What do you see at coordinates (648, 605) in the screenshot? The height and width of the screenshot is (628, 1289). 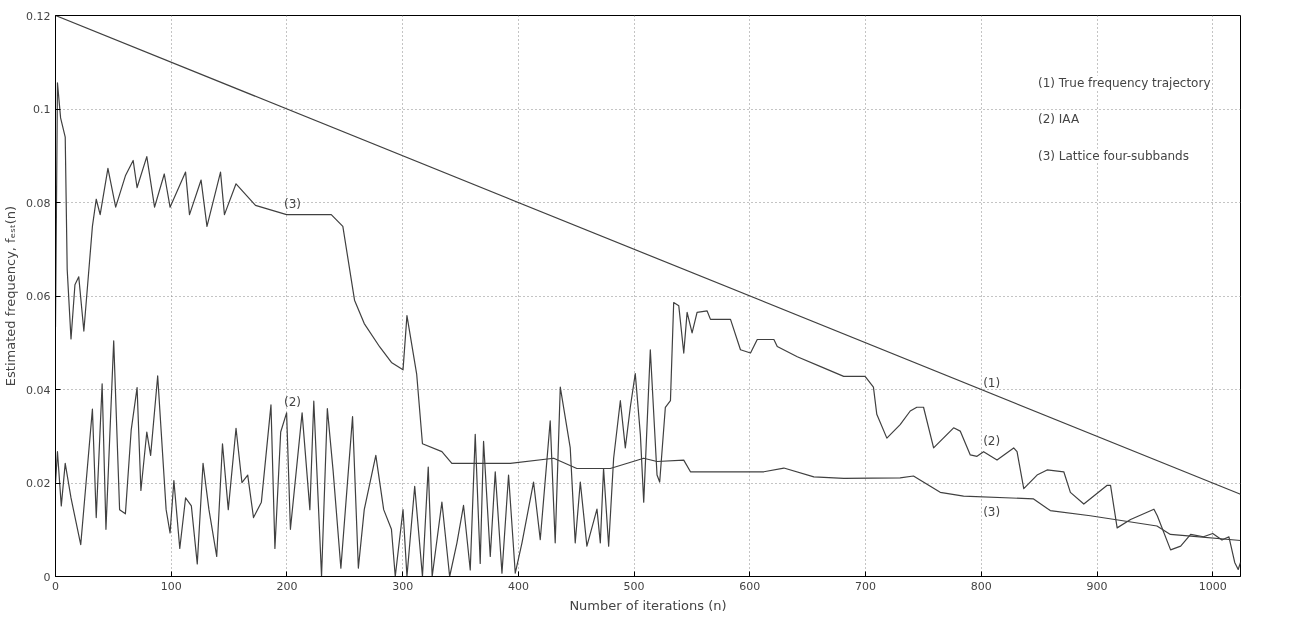 I see `x-axis-title: Number of iterations (n)` at bounding box center [648, 605].